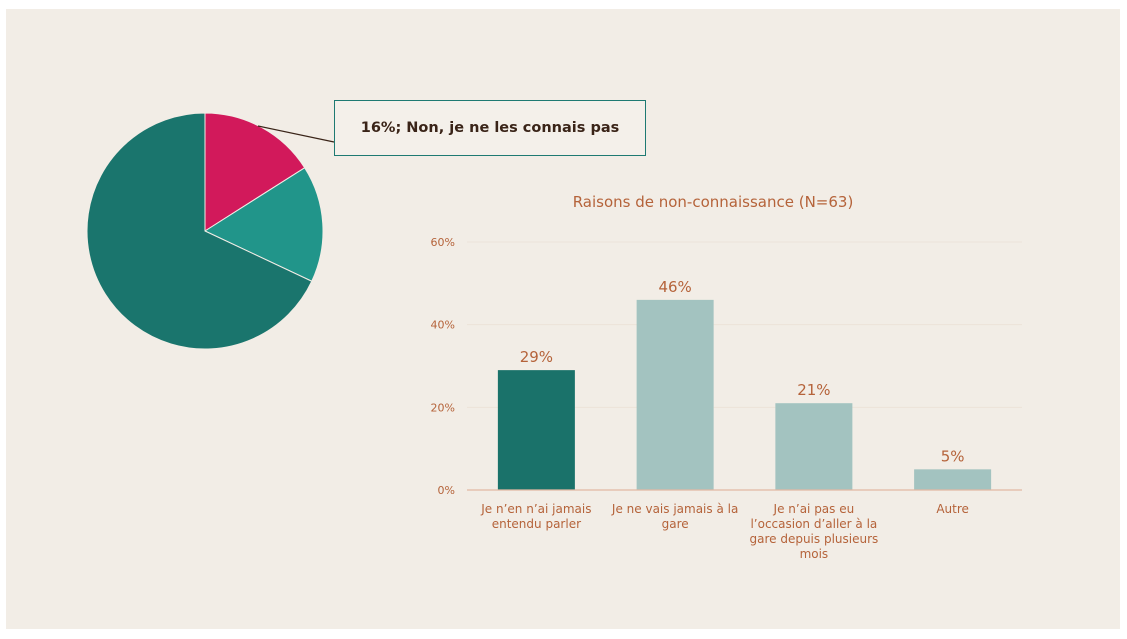 The image size is (1127, 639). Describe the element at coordinates (446, 490) in the screenshot. I see `y-tick-label: 0%` at that location.